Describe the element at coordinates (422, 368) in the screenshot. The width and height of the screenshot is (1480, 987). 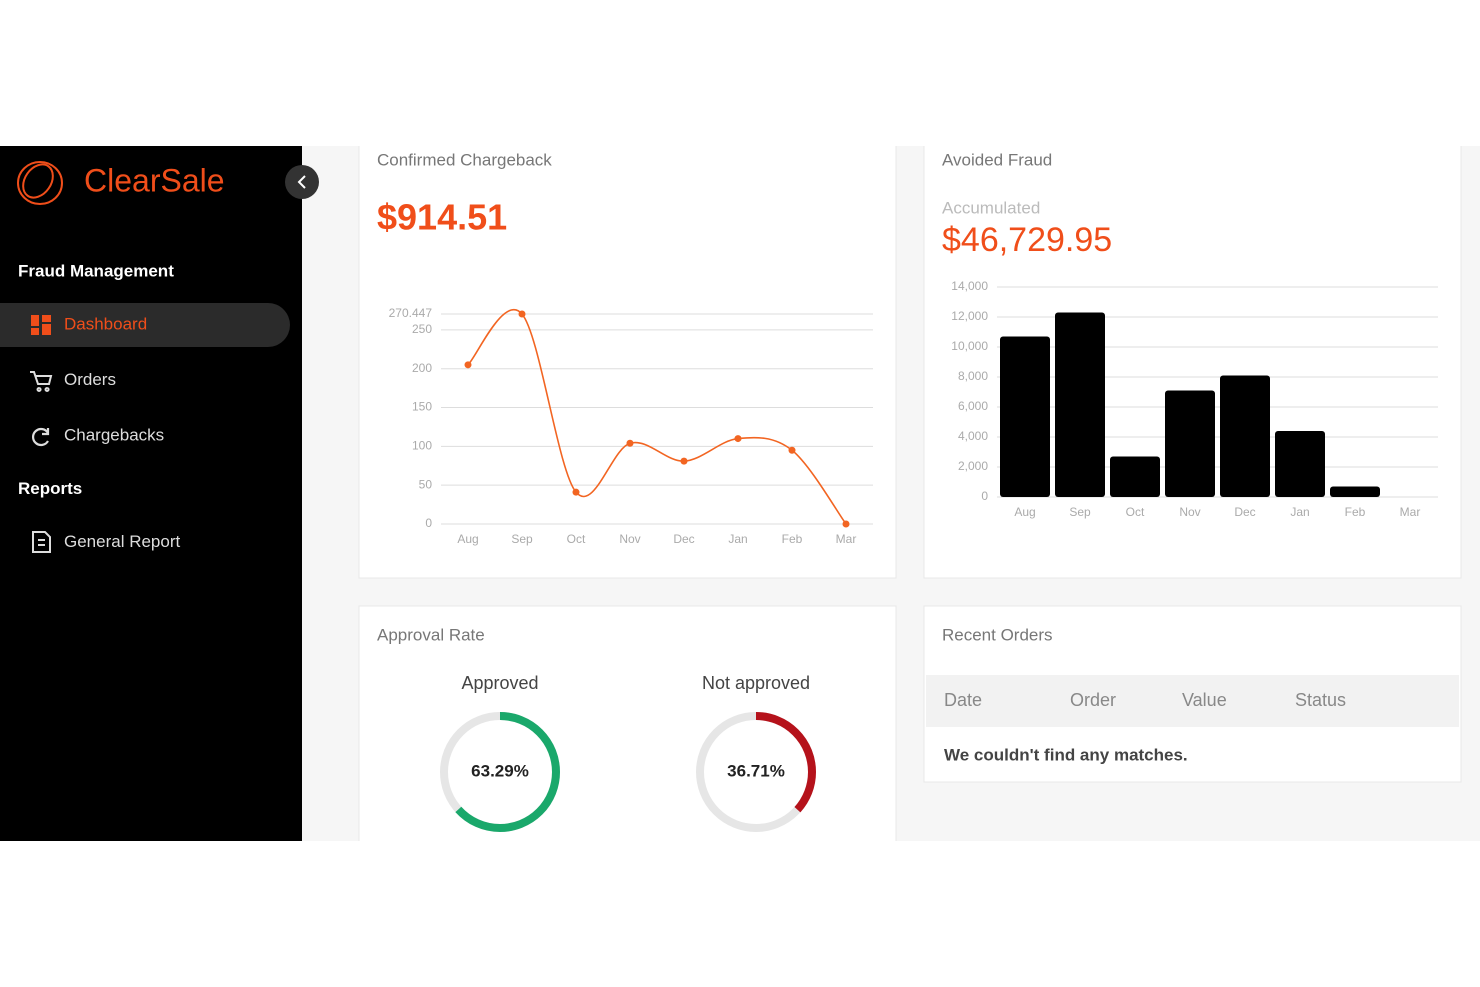
I see `y-tick-label: 200` at that location.